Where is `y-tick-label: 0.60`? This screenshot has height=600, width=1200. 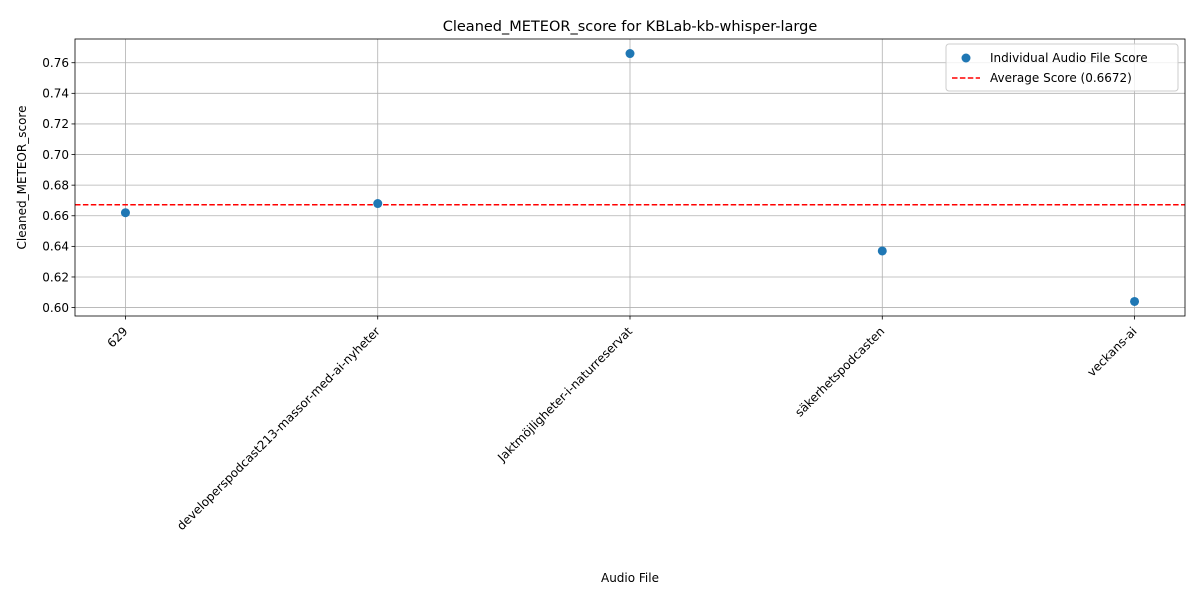 y-tick-label: 0.60 is located at coordinates (55, 308).